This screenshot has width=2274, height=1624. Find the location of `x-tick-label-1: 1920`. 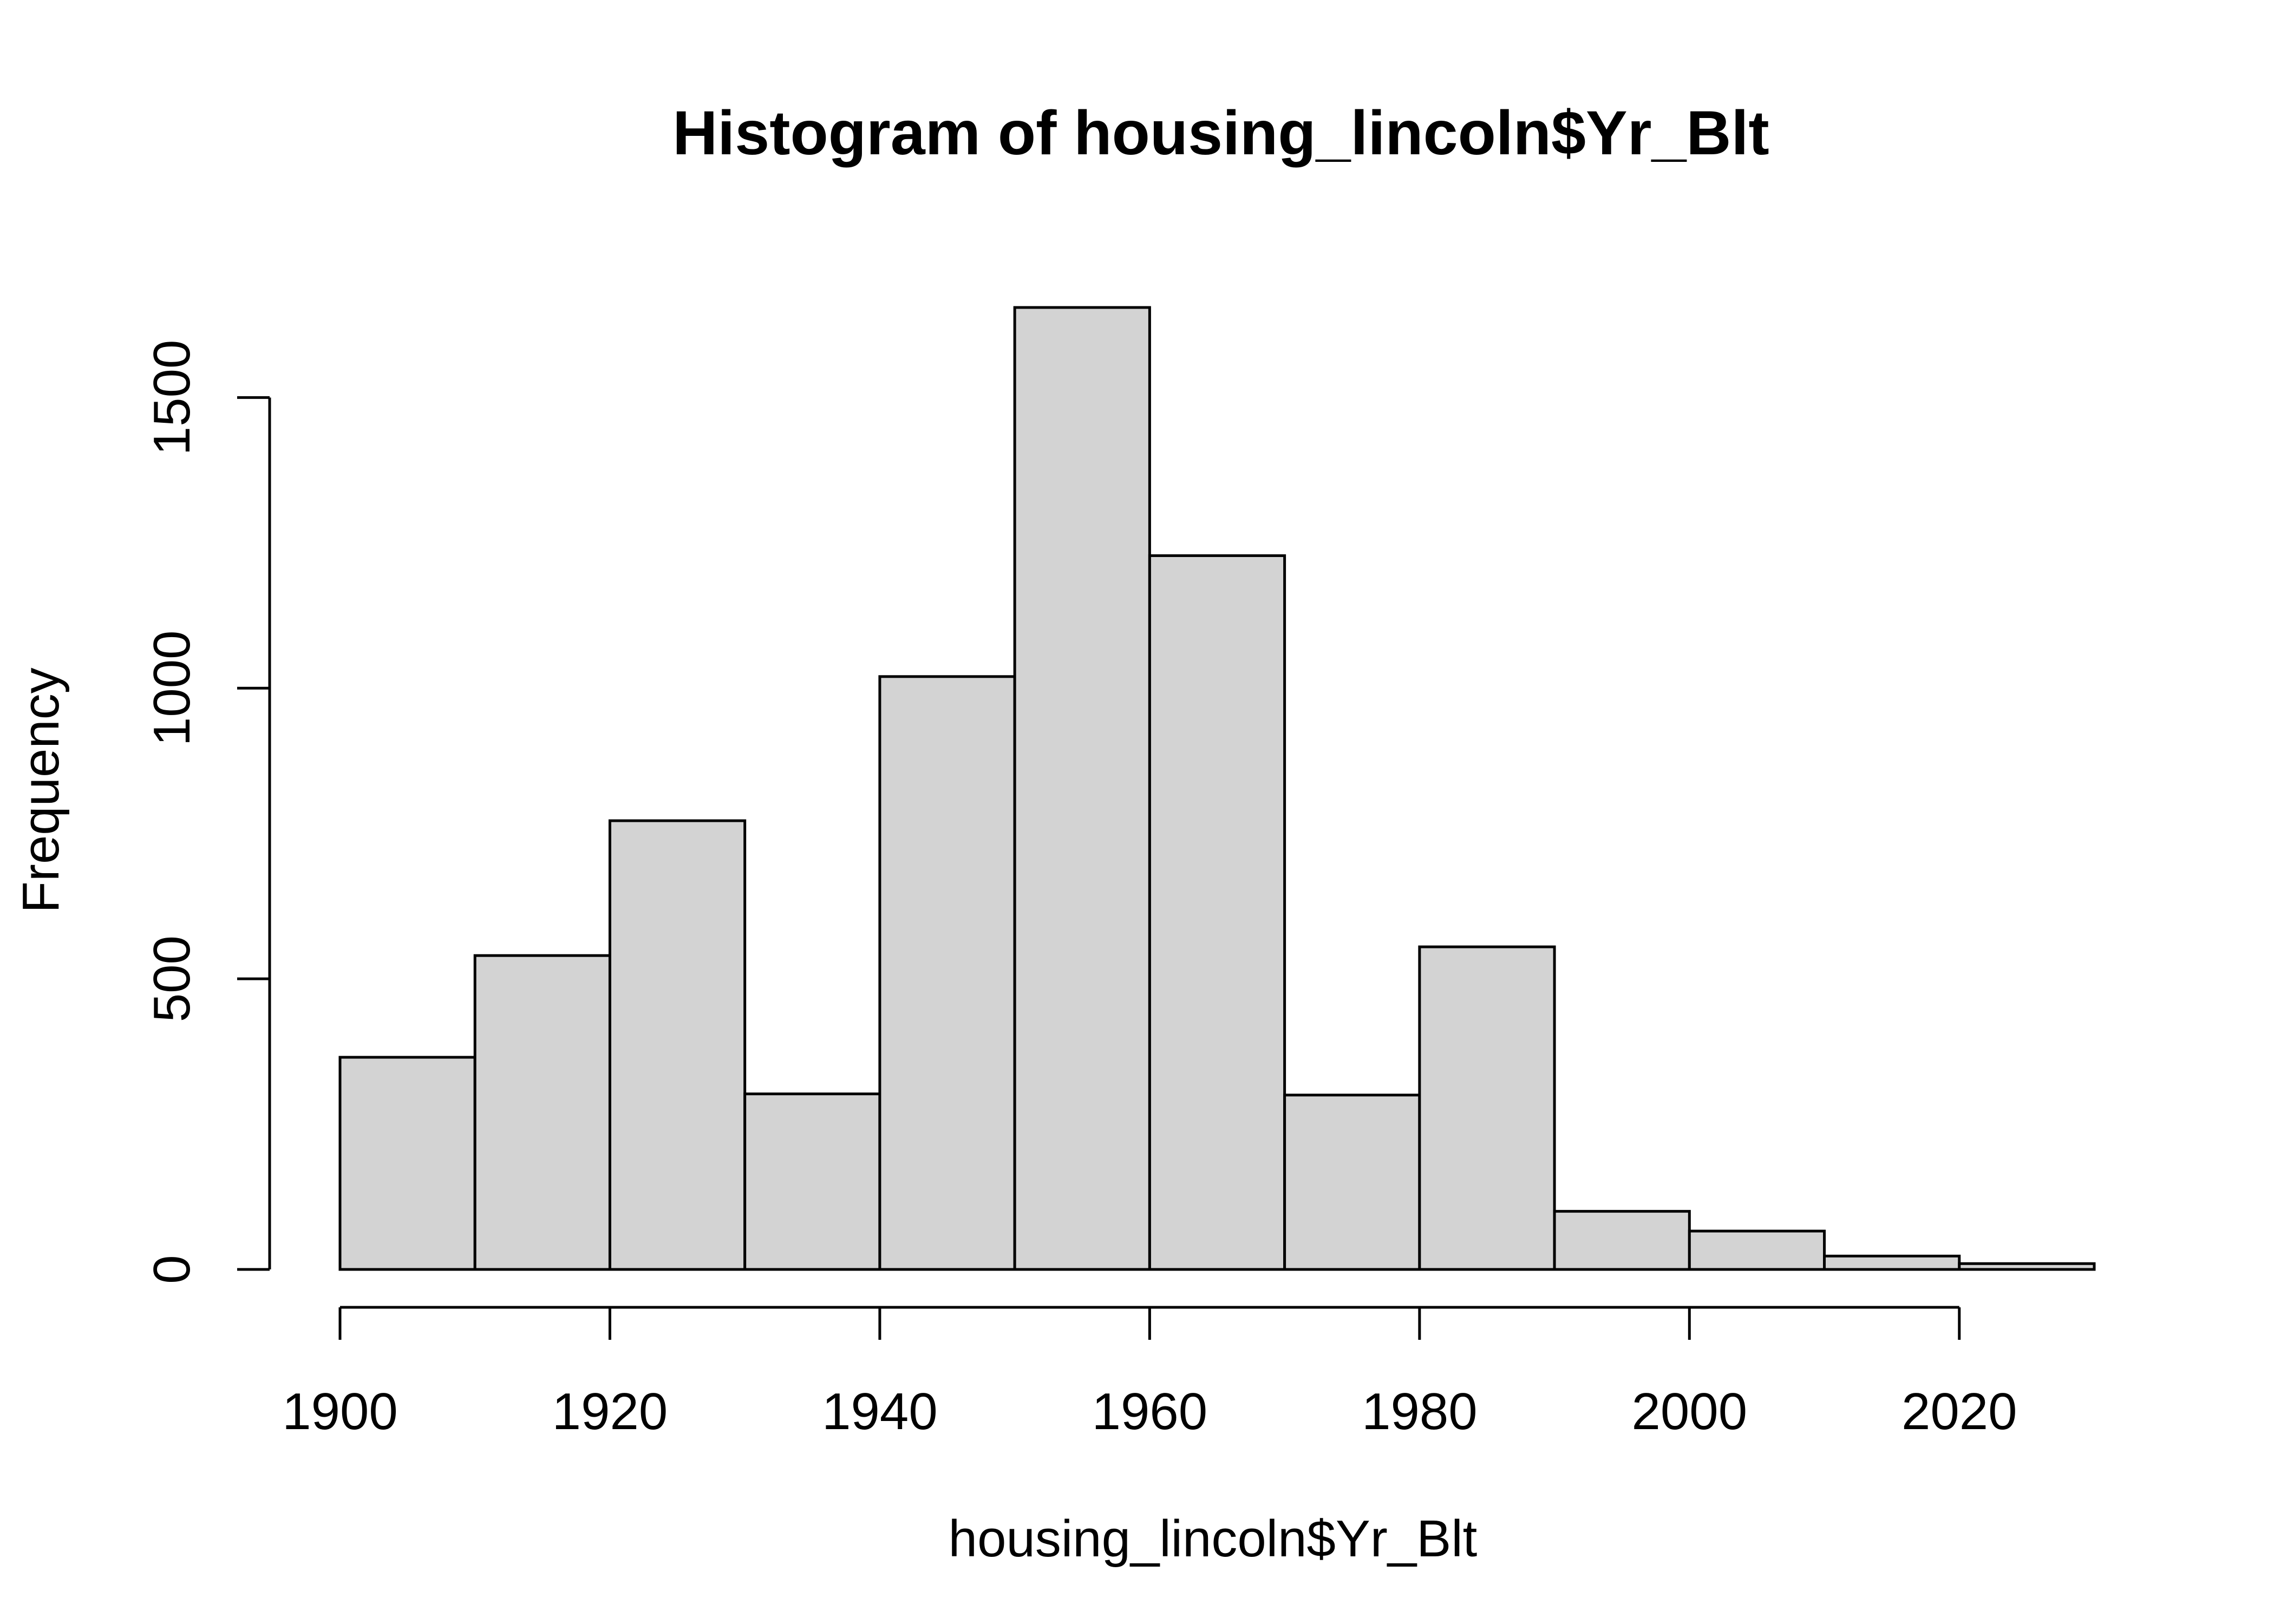

x-tick-label-1: 1920 is located at coordinates (610, 1411).